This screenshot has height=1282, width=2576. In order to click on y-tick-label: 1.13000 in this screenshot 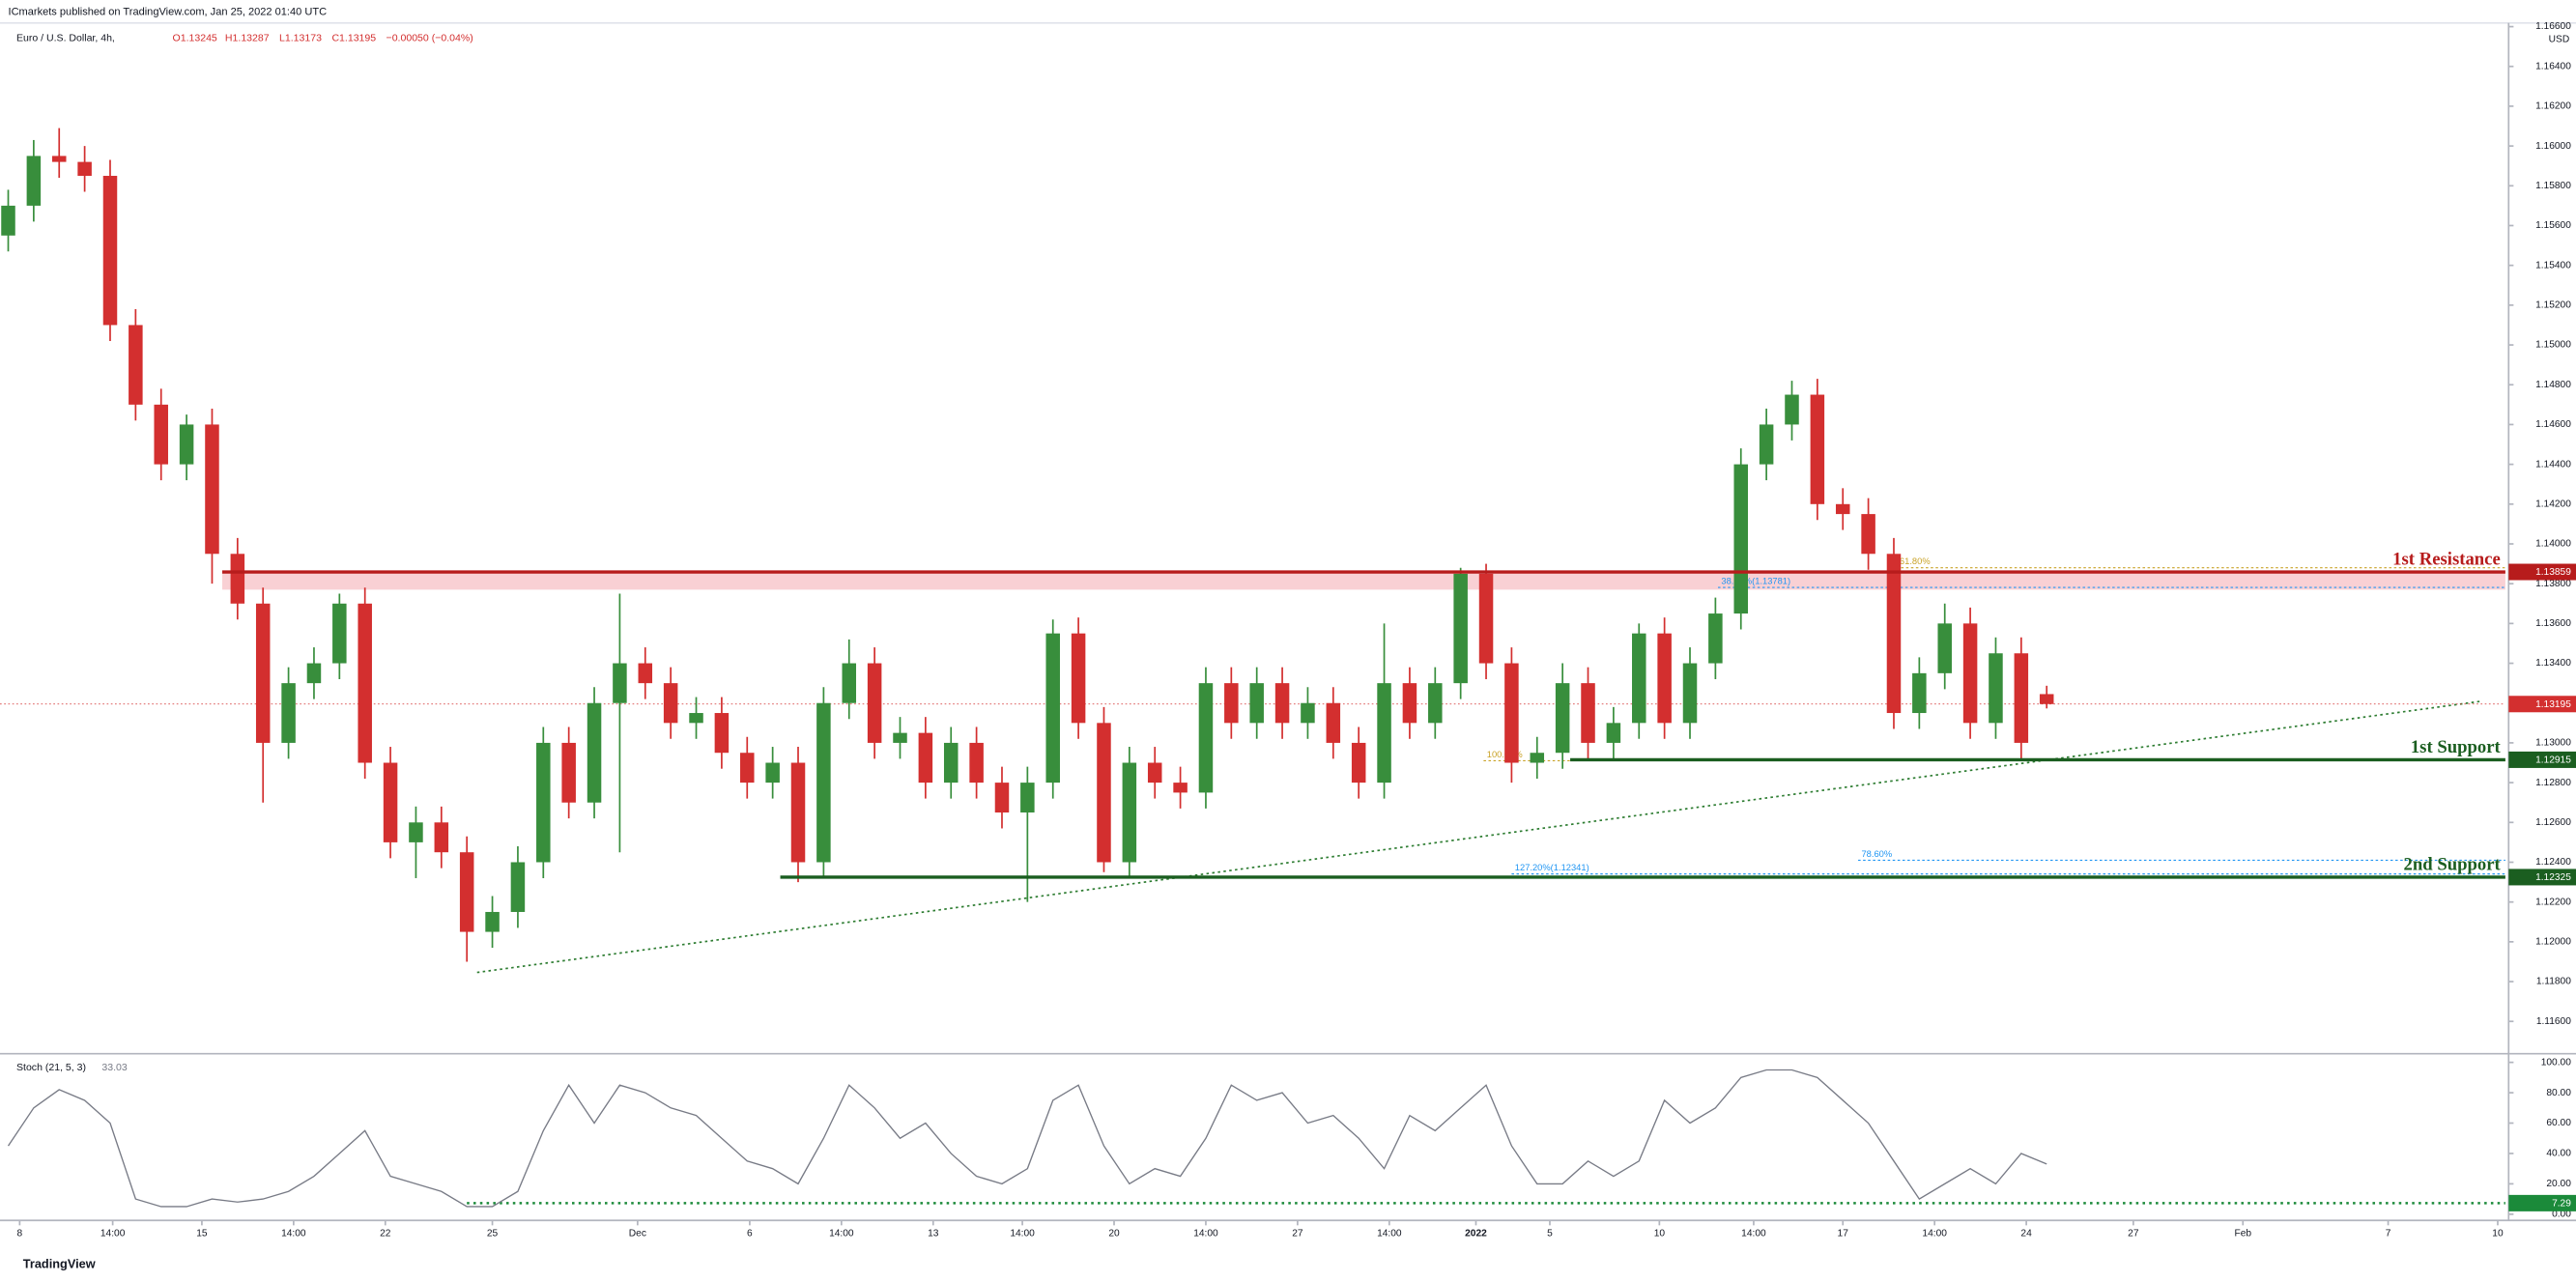, I will do `click(2553, 744)`.